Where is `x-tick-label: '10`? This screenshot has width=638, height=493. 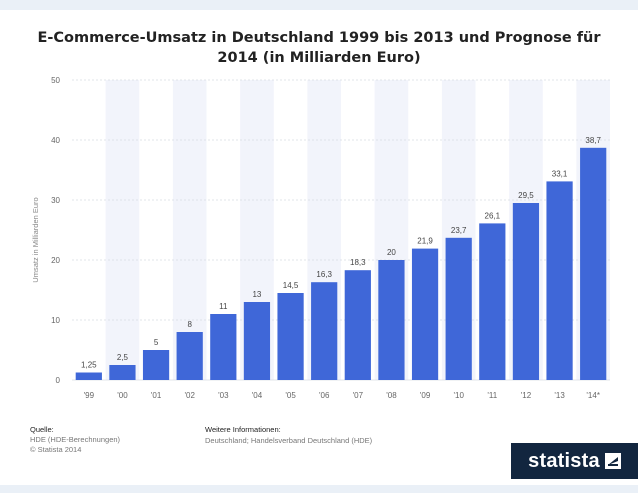 x-tick-label: '10 is located at coordinates (458, 395).